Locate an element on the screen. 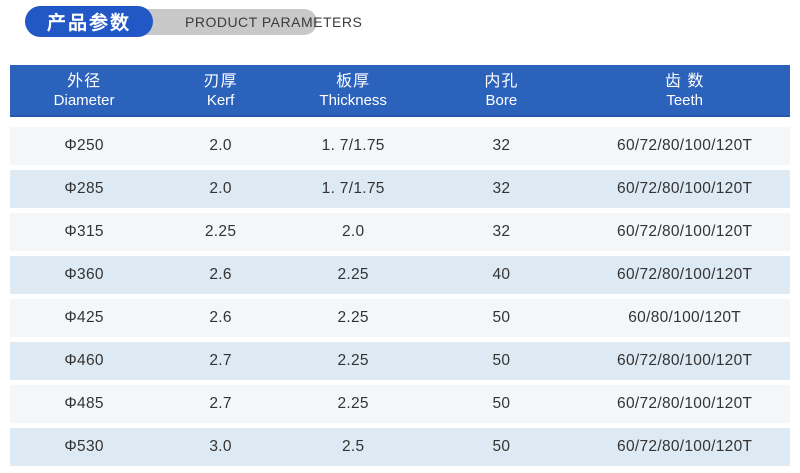 The height and width of the screenshot is (473, 800). column-header-en: Thickness is located at coordinates (353, 100).